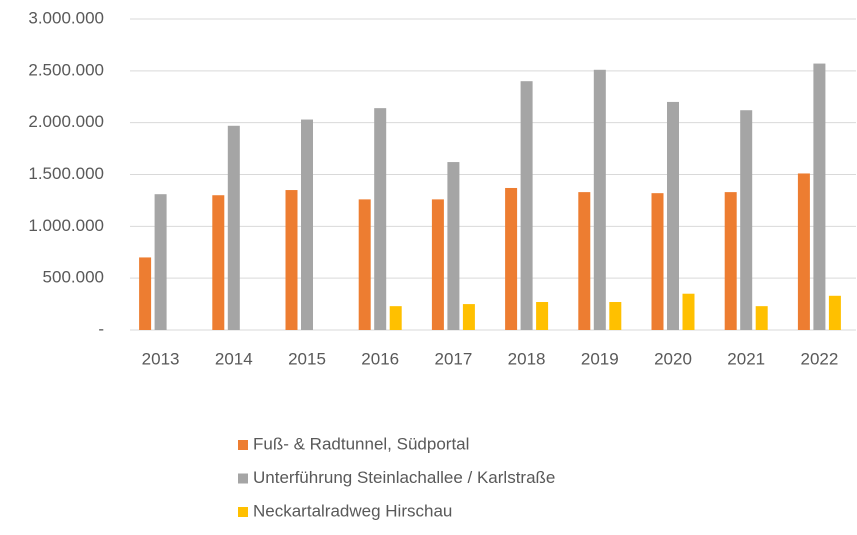 This screenshot has height=535, width=857. I want to click on x-tick-label: 2014, so click(234, 358).